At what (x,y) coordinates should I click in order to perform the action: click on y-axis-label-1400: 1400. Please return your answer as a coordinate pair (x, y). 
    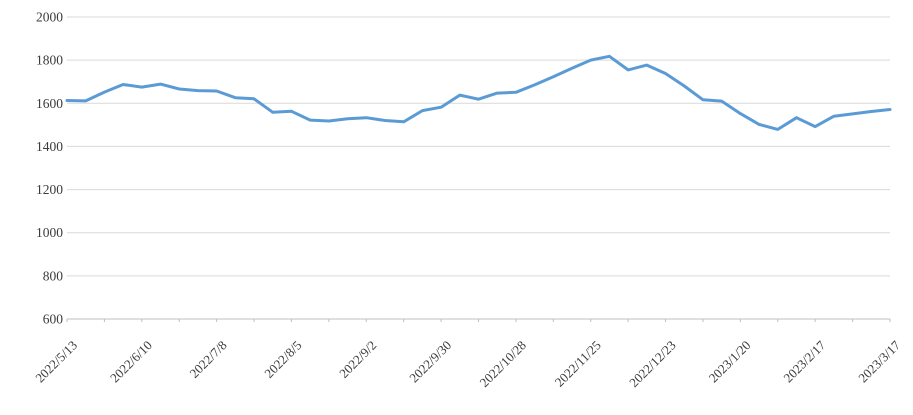
    Looking at the image, I should click on (49, 146).